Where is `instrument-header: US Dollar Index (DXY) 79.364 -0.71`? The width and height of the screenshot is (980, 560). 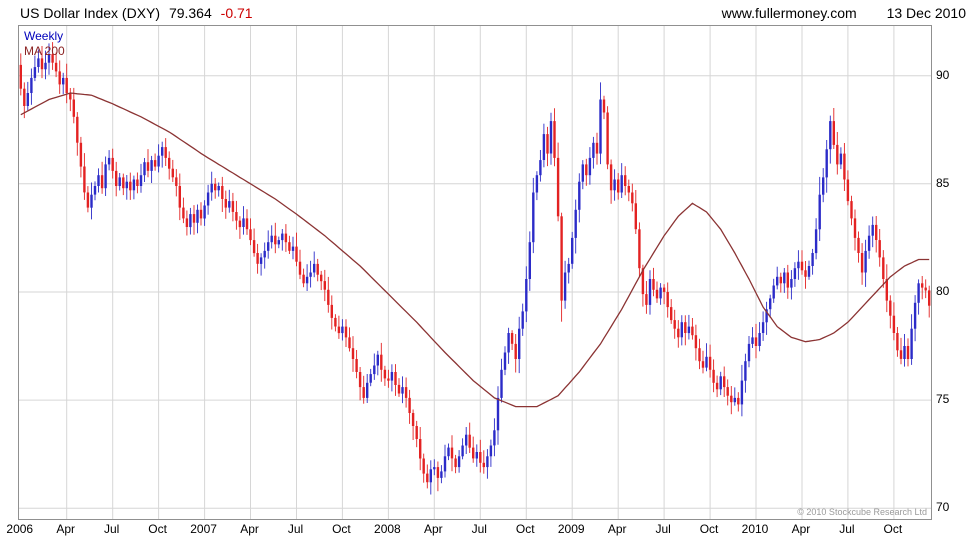 instrument-header: US Dollar Index (DXY) 79.364 -0.71 is located at coordinates (129, 13).